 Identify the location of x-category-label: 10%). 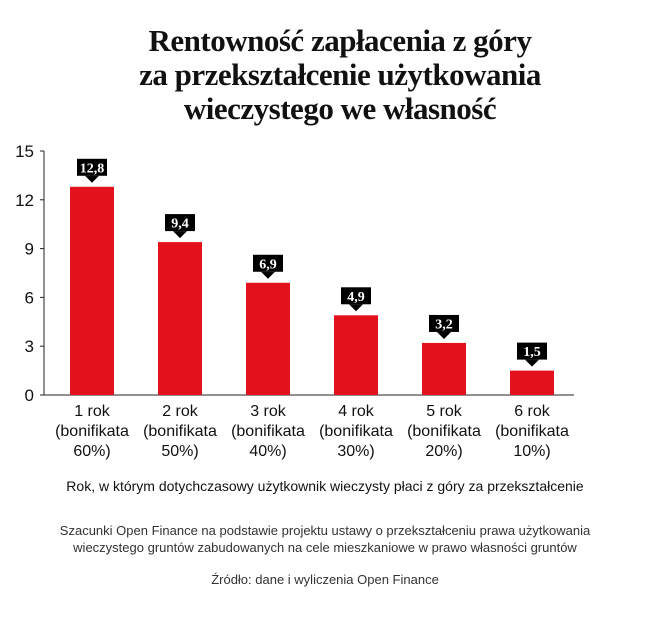
(531, 451).